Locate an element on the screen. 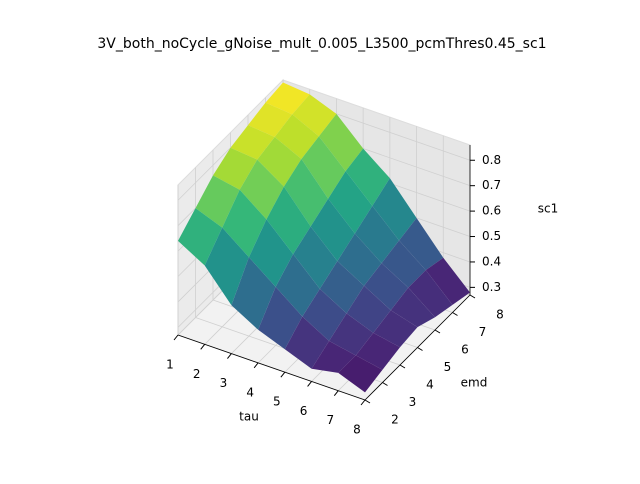 Image resolution: width=640 pixels, height=484 pixels. y-tick-label: 2 is located at coordinates (395, 420).